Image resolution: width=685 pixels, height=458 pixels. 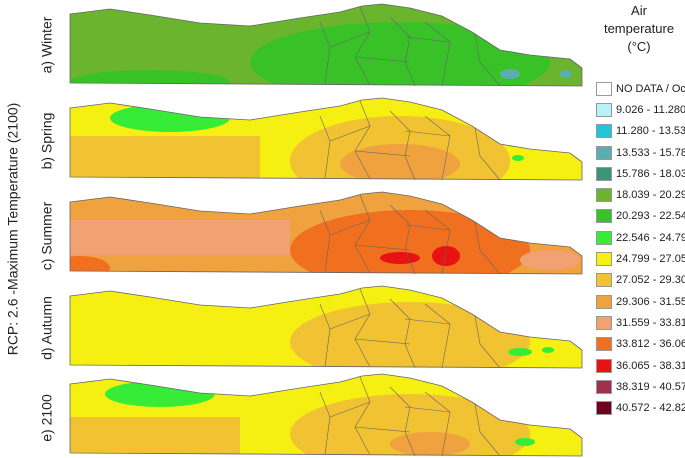 I want to click on panel-label: c) Summer, so click(x=47, y=235).